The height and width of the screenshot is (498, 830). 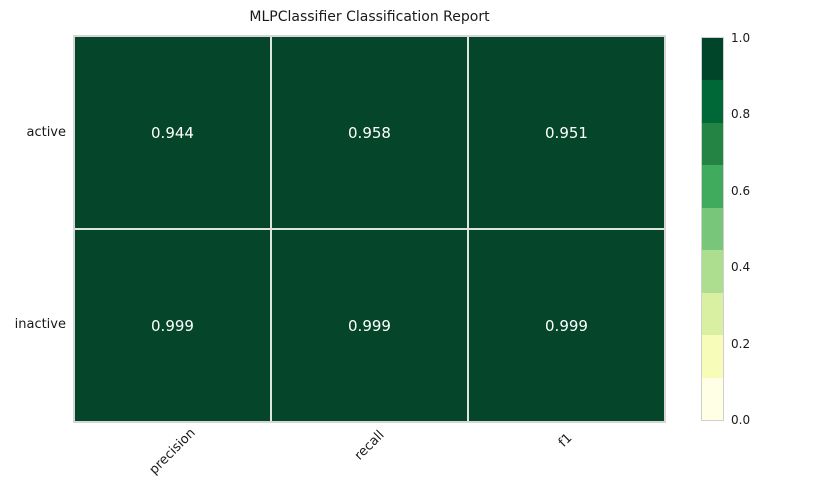 I want to click on heatmap-cell-inactive-precision: 0.999, so click(x=172, y=325).